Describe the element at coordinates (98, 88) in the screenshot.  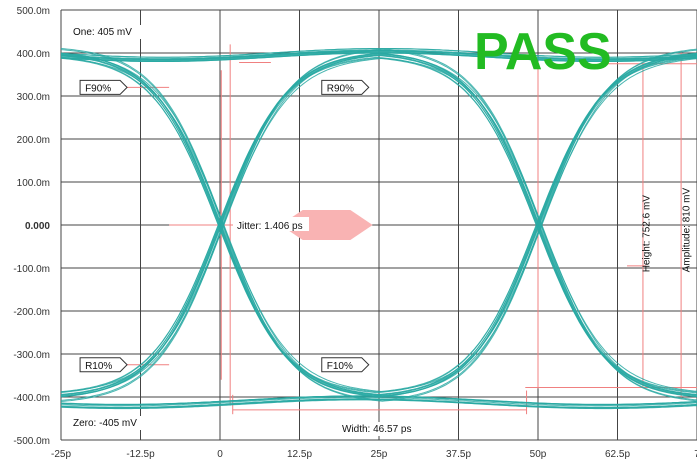
I see `marker-label: F90%` at that location.